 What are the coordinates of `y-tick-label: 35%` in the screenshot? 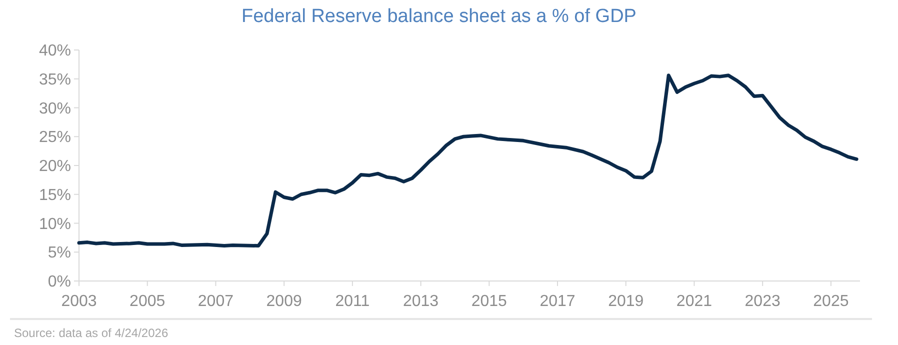 It's located at (54, 79).